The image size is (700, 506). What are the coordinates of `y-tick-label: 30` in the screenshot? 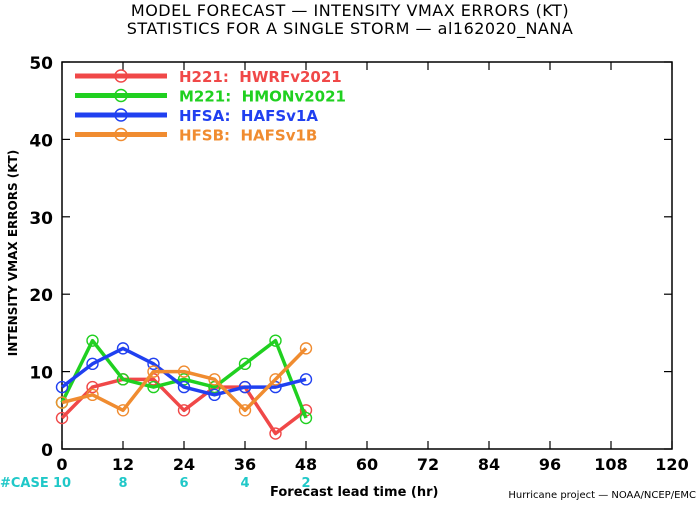 It's located at (41, 219).